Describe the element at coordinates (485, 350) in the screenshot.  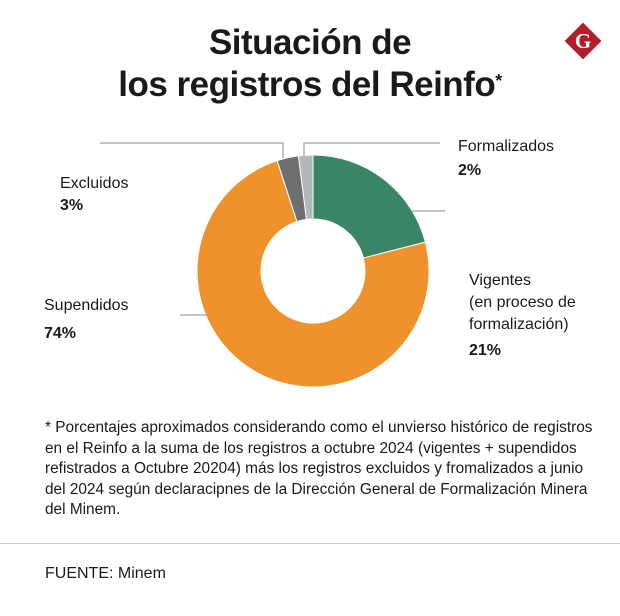
I see `label-value: 21%` at that location.